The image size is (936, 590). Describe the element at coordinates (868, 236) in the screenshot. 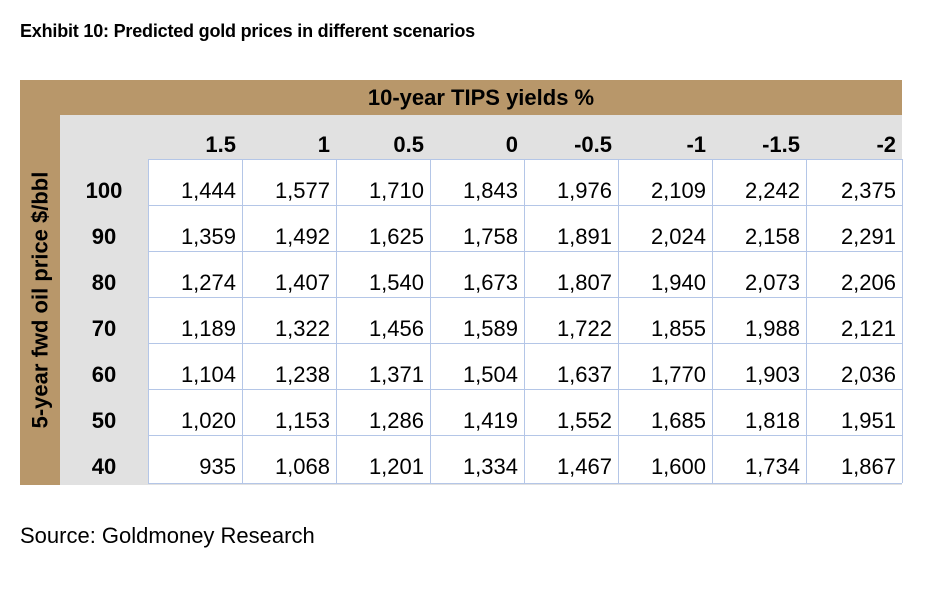

I see `table-cell: 2,291` at that location.